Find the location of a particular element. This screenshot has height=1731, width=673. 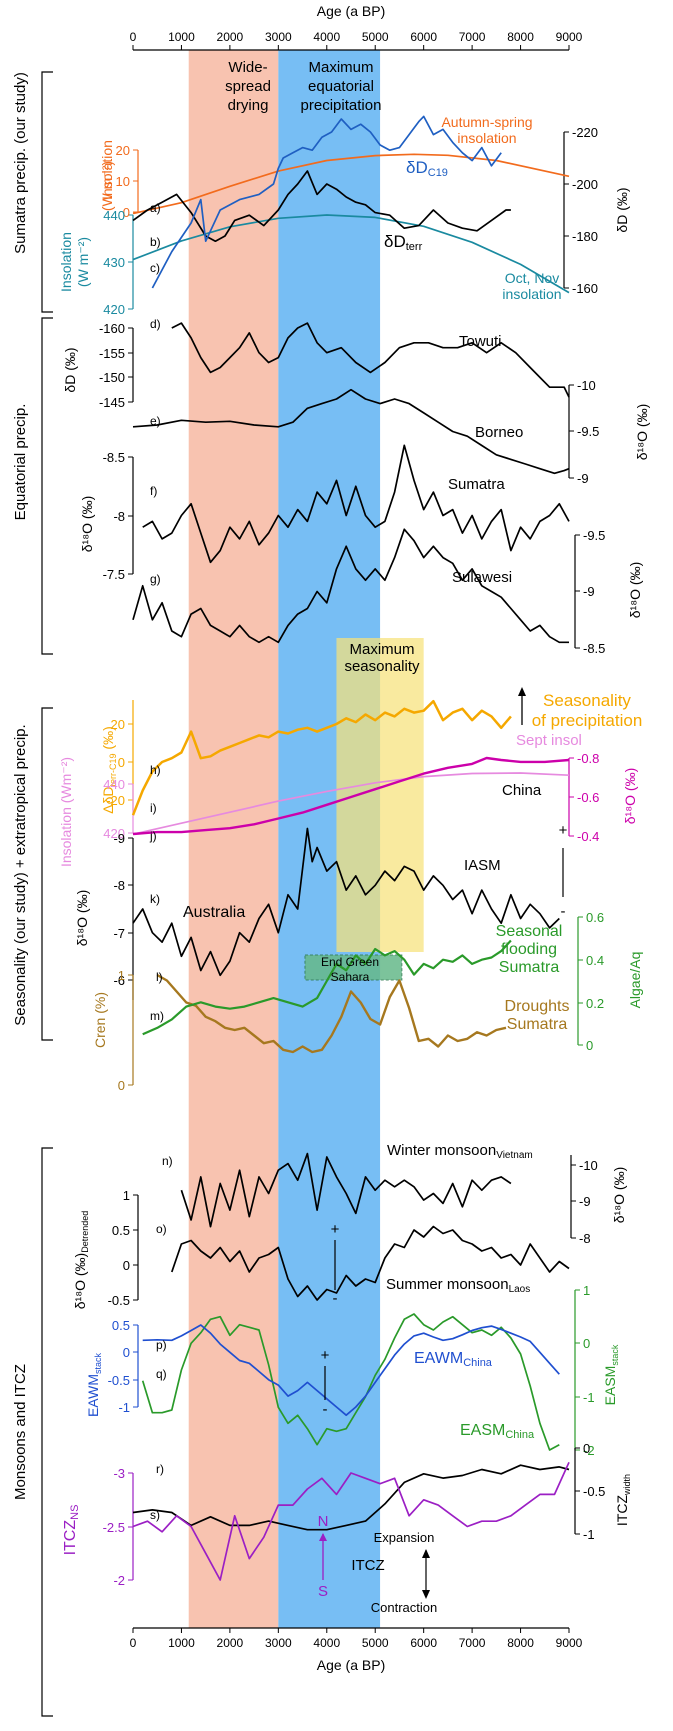

axis-easm-tick-label: 1 is located at coordinates (586, 1290).